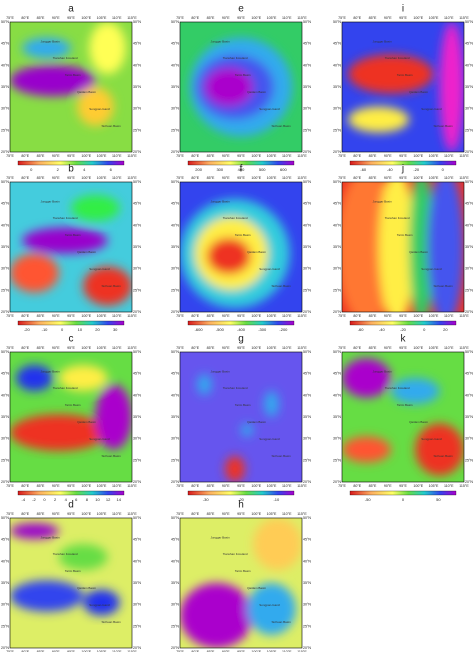 The width and height of the screenshot is (474, 652). What do you see at coordinates (220, 329) in the screenshot?
I see `colorbar-tick-label: -500` at bounding box center [220, 329].